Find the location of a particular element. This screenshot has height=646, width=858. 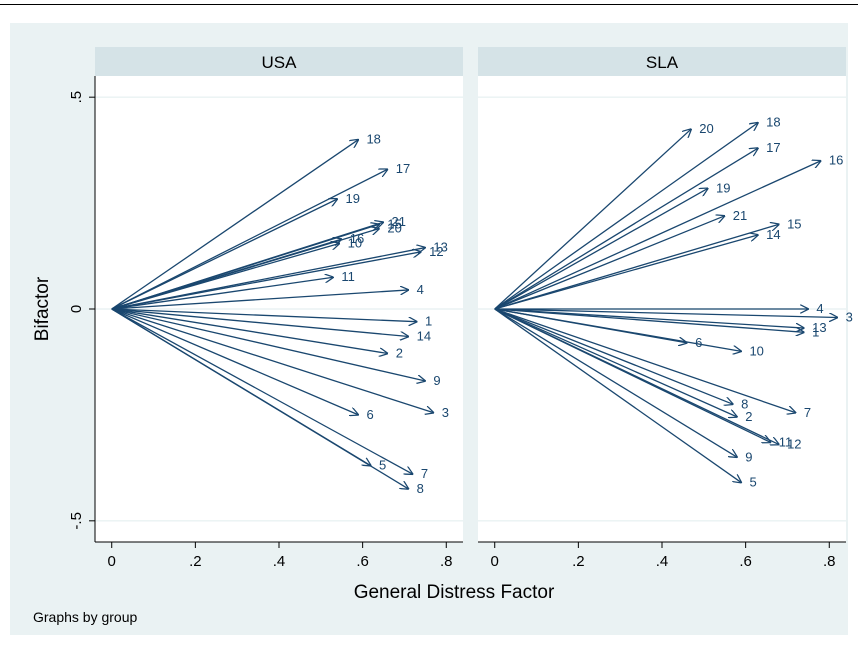

vector-label-usa-14: 14 is located at coordinates (424, 336).